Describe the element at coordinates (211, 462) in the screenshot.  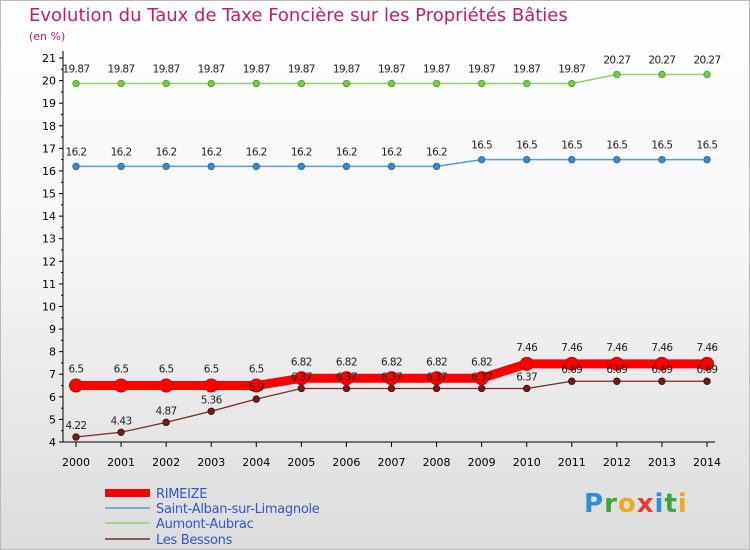
I see `x-tick-label: 2003` at that location.